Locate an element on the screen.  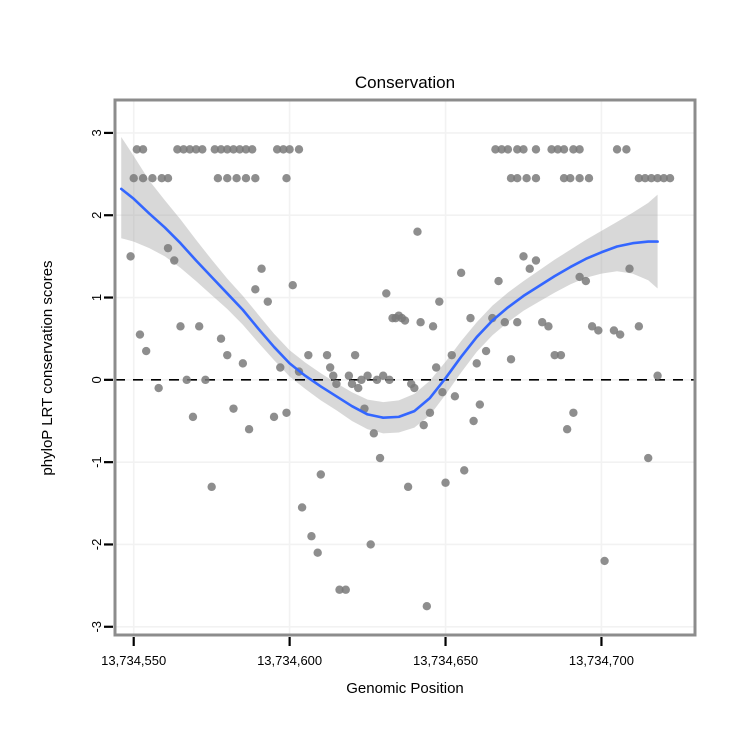
x-tick-label: 13,734,650 is located at coordinates (445, 660).